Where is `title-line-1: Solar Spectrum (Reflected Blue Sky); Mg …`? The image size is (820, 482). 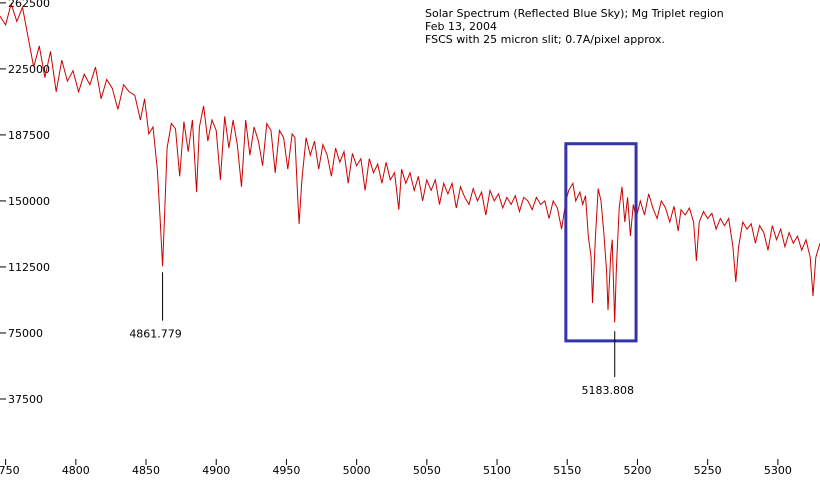
title-line-1: Solar Spectrum (Reflected Blue Sky); Mg … is located at coordinates (574, 13).